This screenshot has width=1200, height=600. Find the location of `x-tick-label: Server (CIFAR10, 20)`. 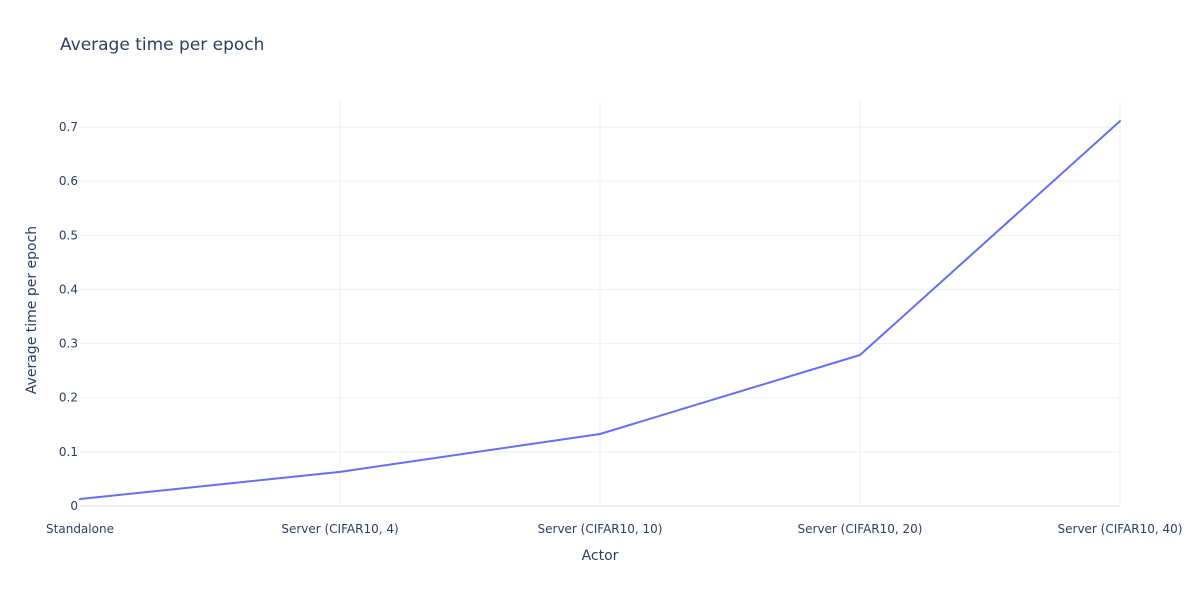

x-tick-label: Server (CIFAR10, 20) is located at coordinates (860, 529).